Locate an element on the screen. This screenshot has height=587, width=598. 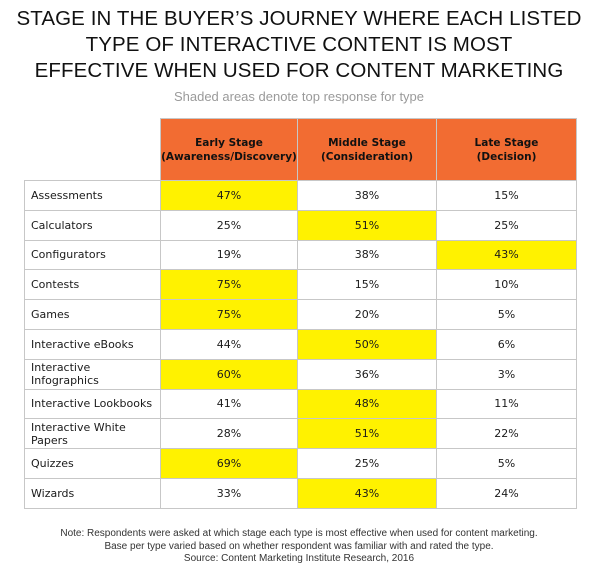
table-row: Interactive Lookbooks 41% 48% 11% is located at coordinates (300, 404).